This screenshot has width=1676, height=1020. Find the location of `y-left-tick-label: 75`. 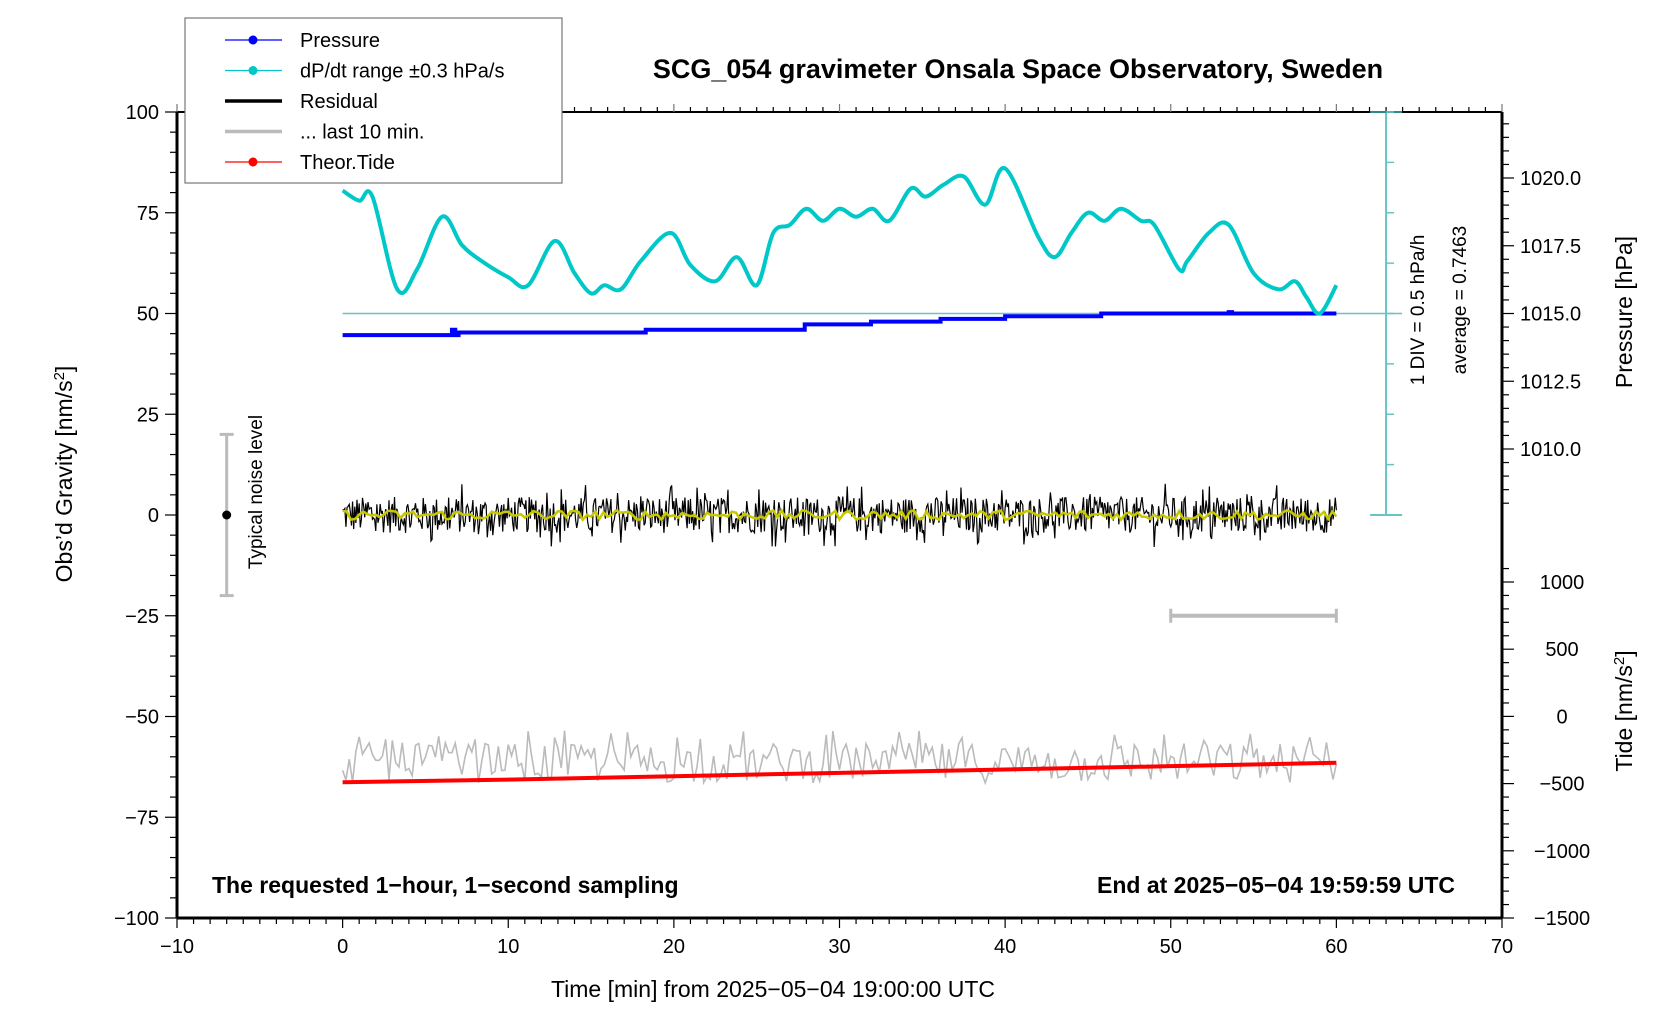

y-left-tick-label: 75 is located at coordinates (148, 214).